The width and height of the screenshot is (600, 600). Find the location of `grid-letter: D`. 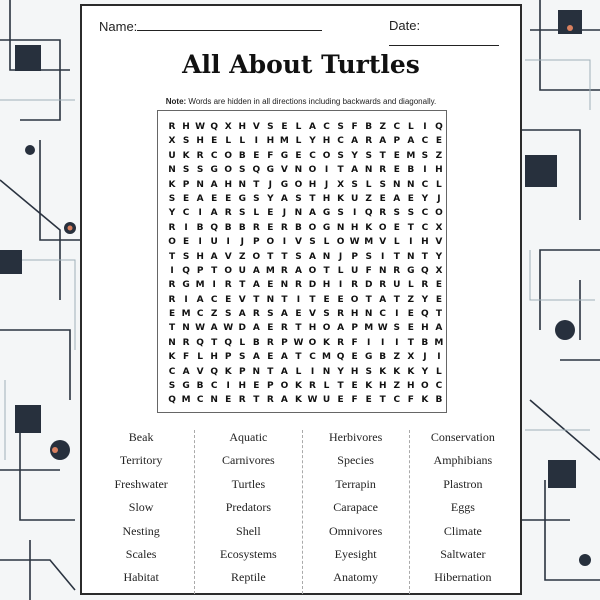

grid-letter: D is located at coordinates (312, 285).